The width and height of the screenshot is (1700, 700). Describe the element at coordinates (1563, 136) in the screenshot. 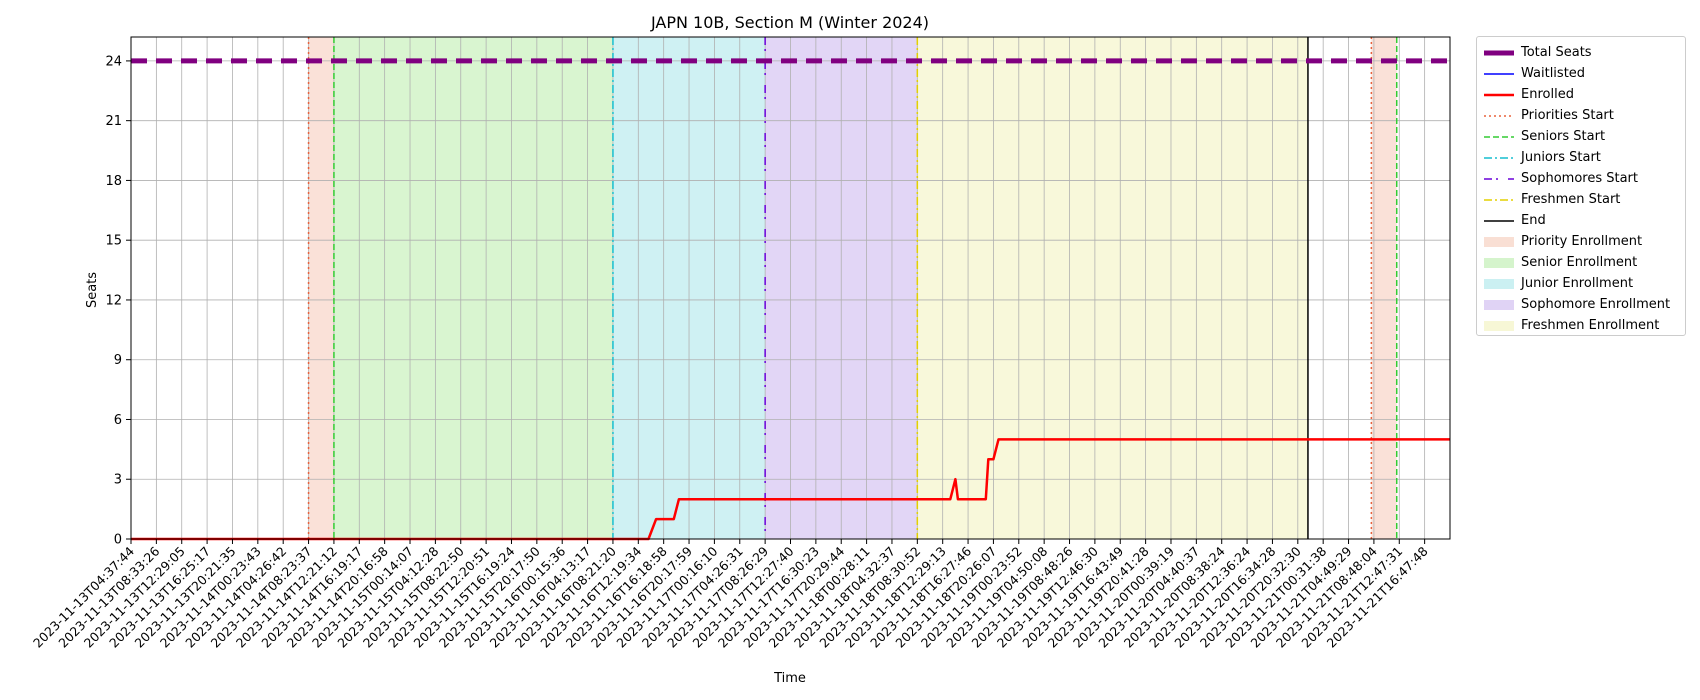

I see `legend-label: Seniors Start` at that location.